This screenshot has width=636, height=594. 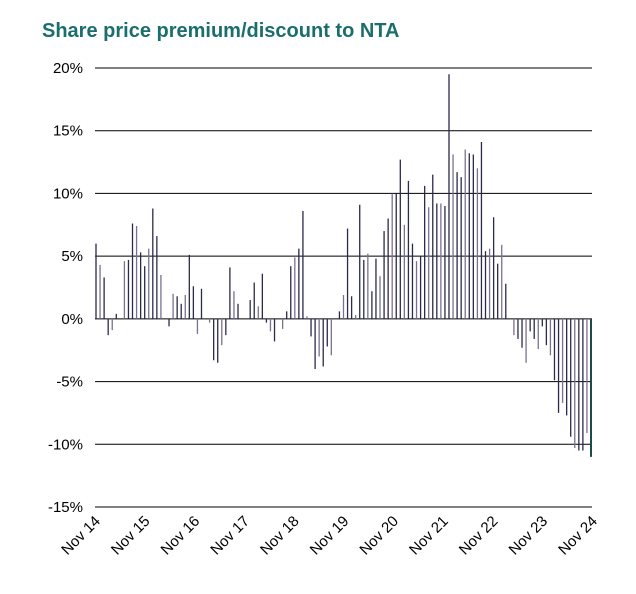 What do you see at coordinates (429, 536) in the screenshot?
I see `x-tick-label: Nov 21` at bounding box center [429, 536].